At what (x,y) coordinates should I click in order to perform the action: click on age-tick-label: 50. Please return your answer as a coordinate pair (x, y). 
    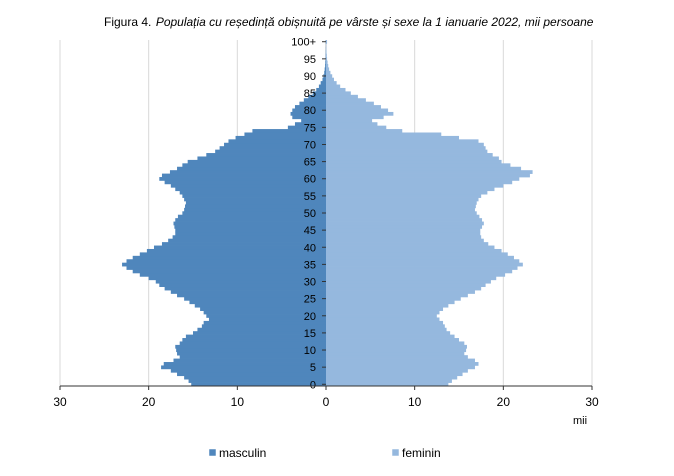
    Looking at the image, I should click on (310, 214).